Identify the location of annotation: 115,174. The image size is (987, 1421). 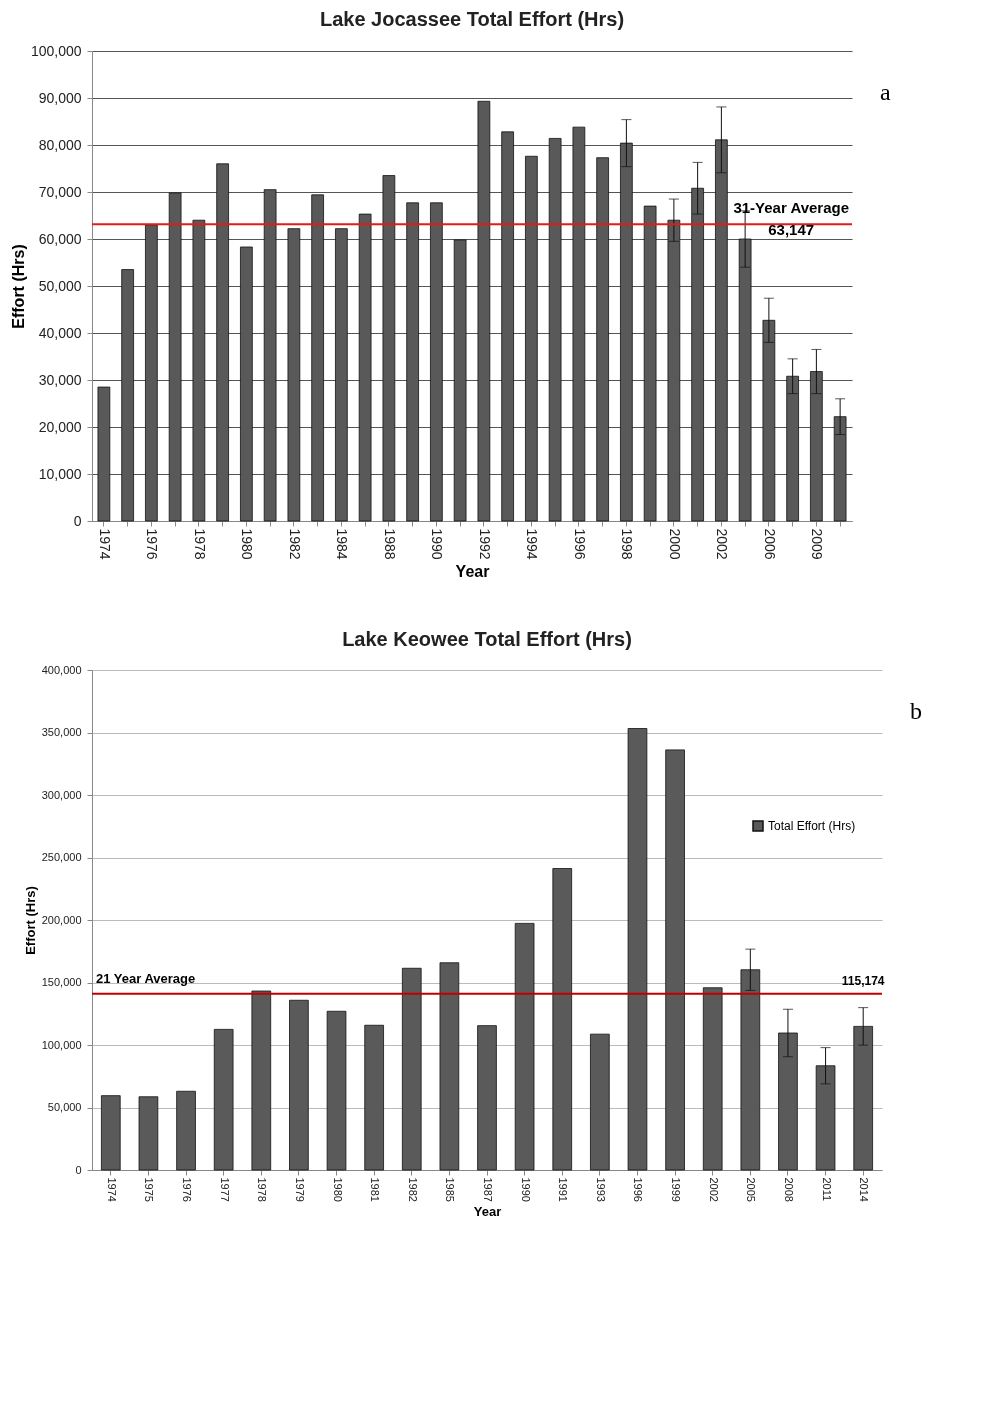
(863, 980).